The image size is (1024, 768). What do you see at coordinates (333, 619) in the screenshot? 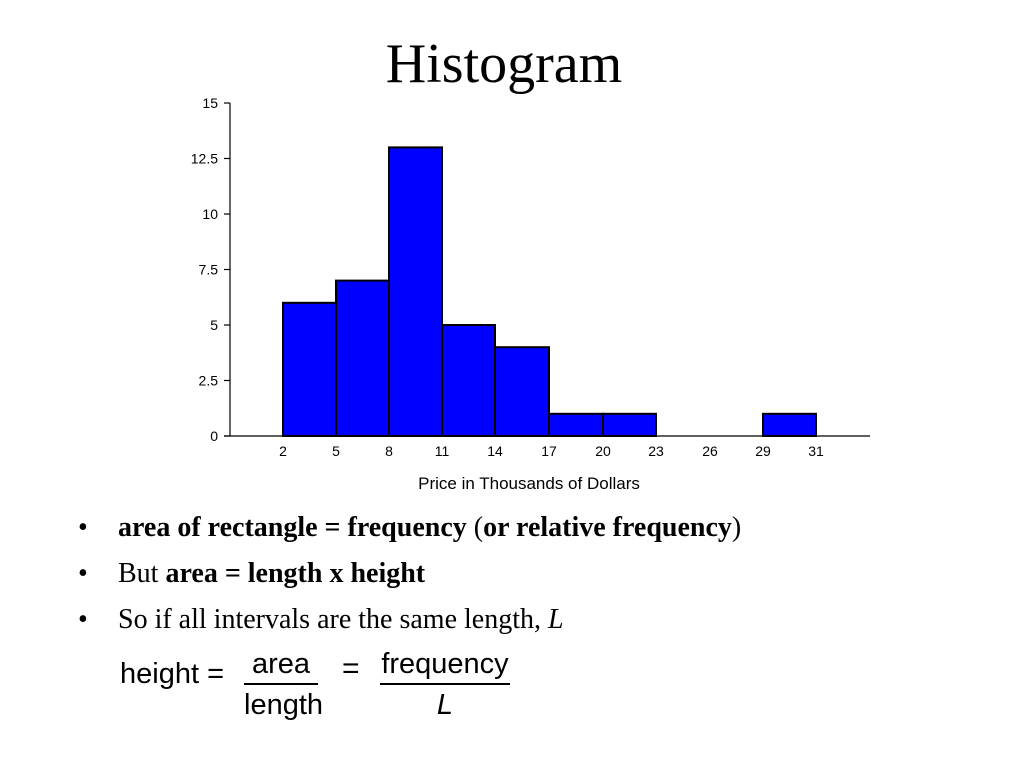
I see `bullet-text-normal: So if all intervals are the same length,` at bounding box center [333, 619].